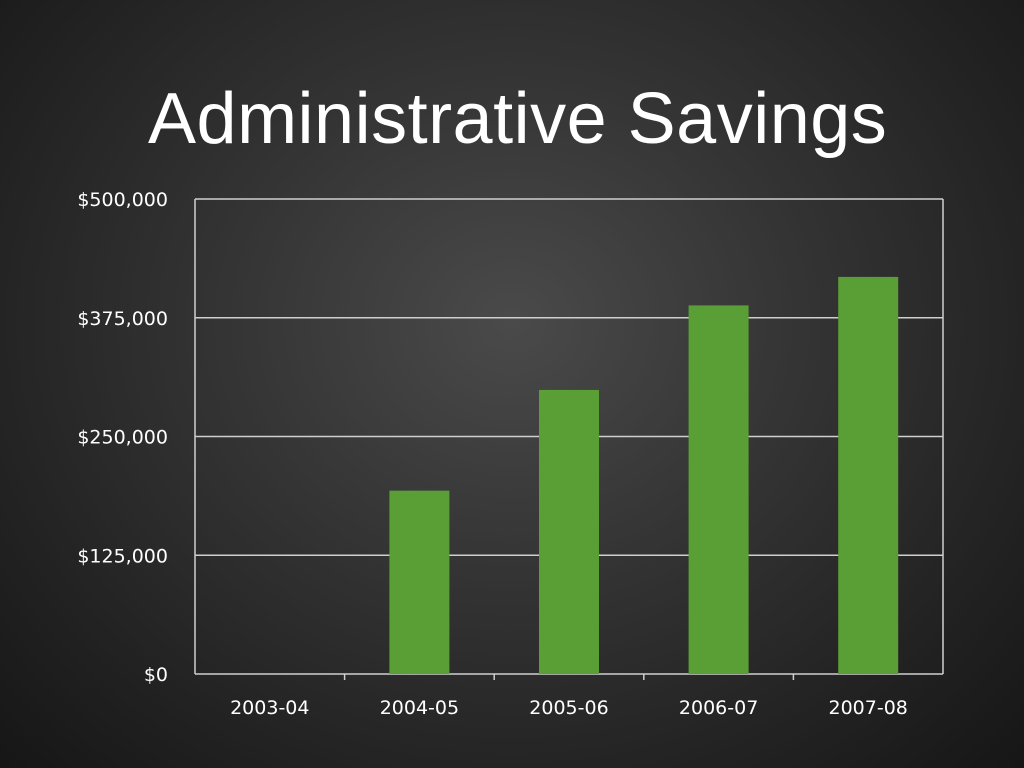 The width and height of the screenshot is (1024, 768). I want to click on y-tick-label: $500,000, so click(122, 200).